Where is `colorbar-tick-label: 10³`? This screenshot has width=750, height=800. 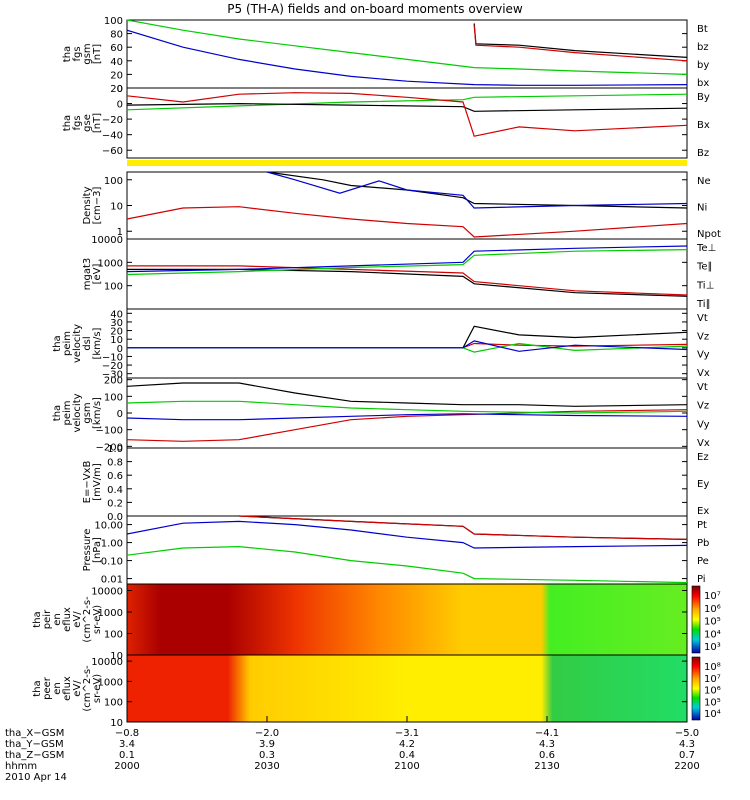 colorbar-tick-label: 10³ is located at coordinates (712, 647).